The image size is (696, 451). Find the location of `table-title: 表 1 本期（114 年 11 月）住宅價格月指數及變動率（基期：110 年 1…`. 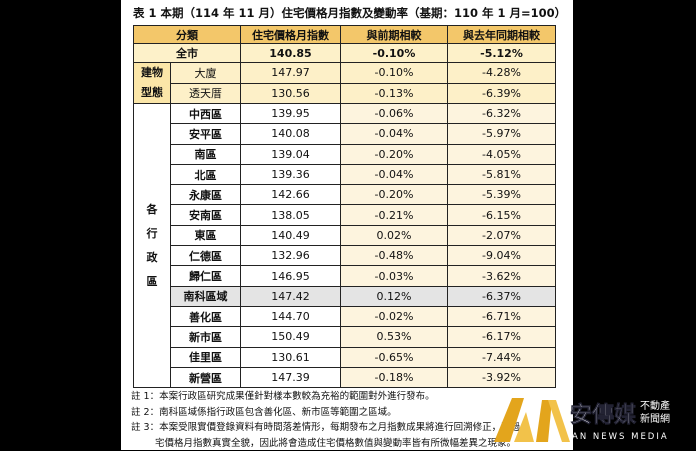

table-title: 表 1 本期（114 年 11 月）住宅價格月指數及變動率（基期：110 年 1… is located at coordinates (349, 13).